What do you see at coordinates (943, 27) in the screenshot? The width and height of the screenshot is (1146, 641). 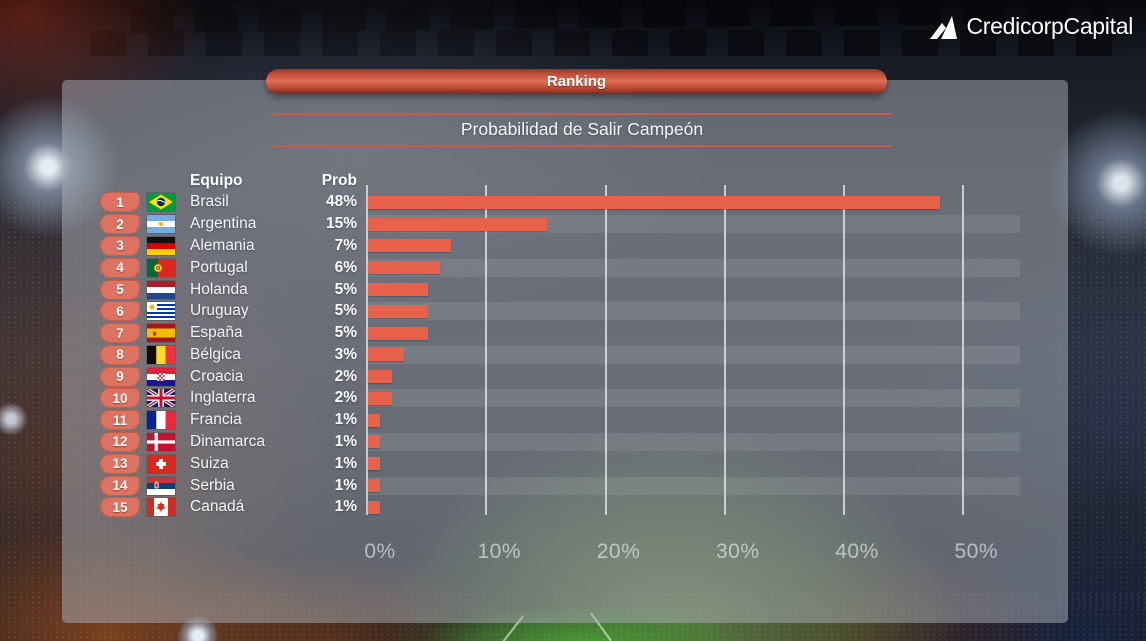 I see `credicorp-mountain-icon` at bounding box center [943, 27].